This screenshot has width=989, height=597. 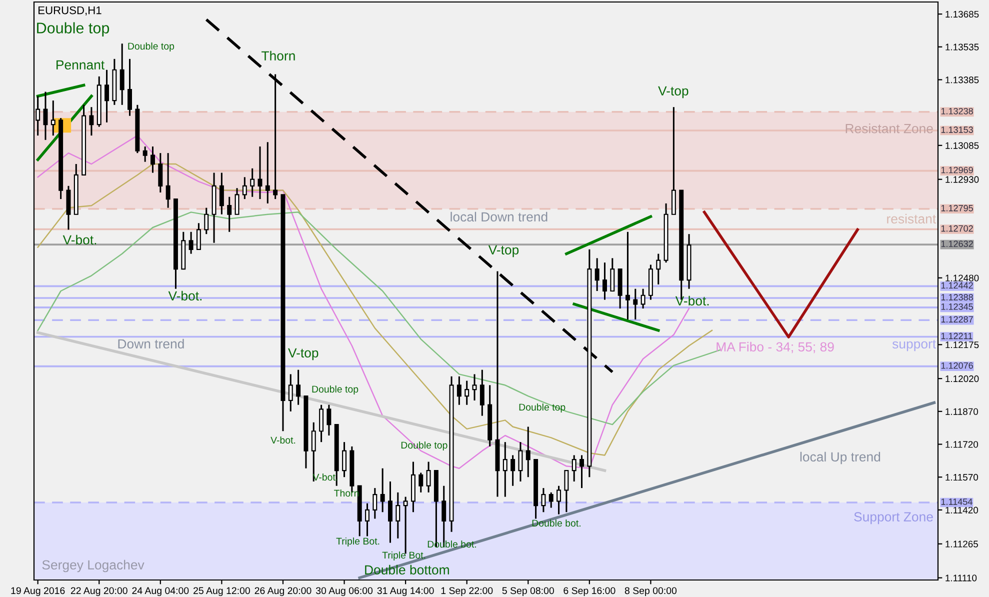 What do you see at coordinates (80, 65) in the screenshot?
I see `annotation: Pennant` at bounding box center [80, 65].